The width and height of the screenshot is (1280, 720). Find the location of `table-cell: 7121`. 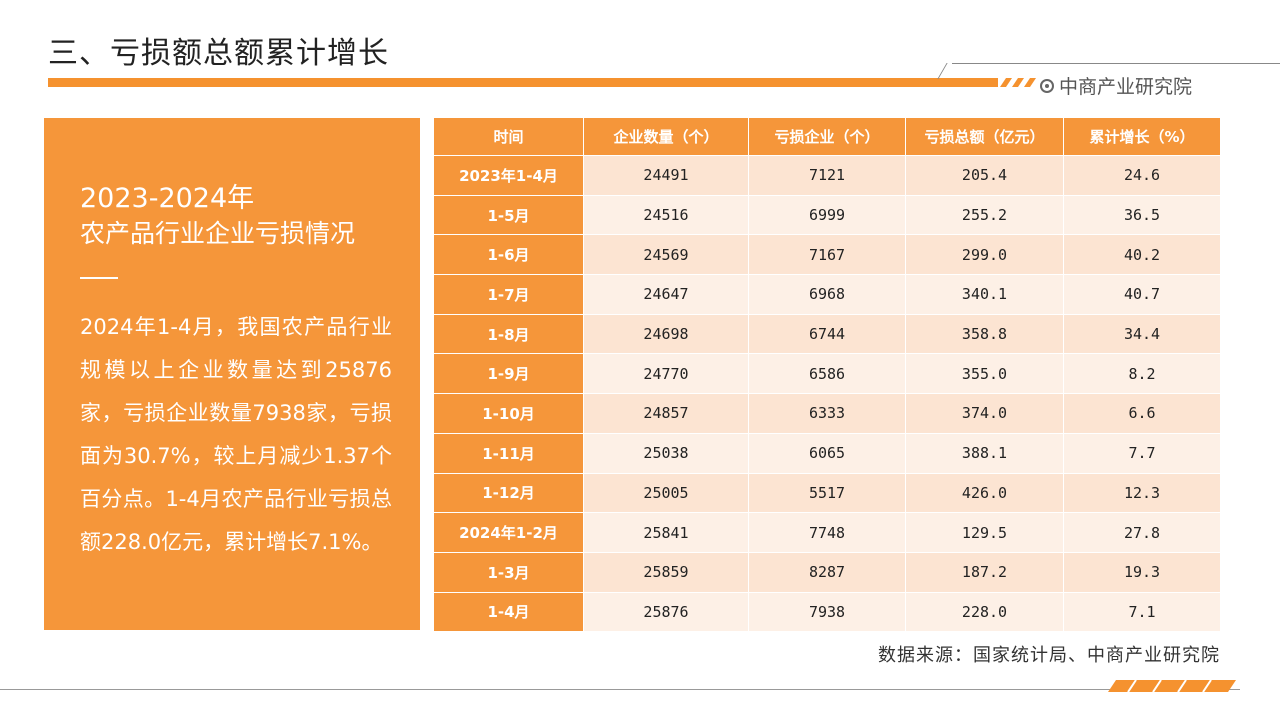

table-cell: 7121 is located at coordinates (827, 175).